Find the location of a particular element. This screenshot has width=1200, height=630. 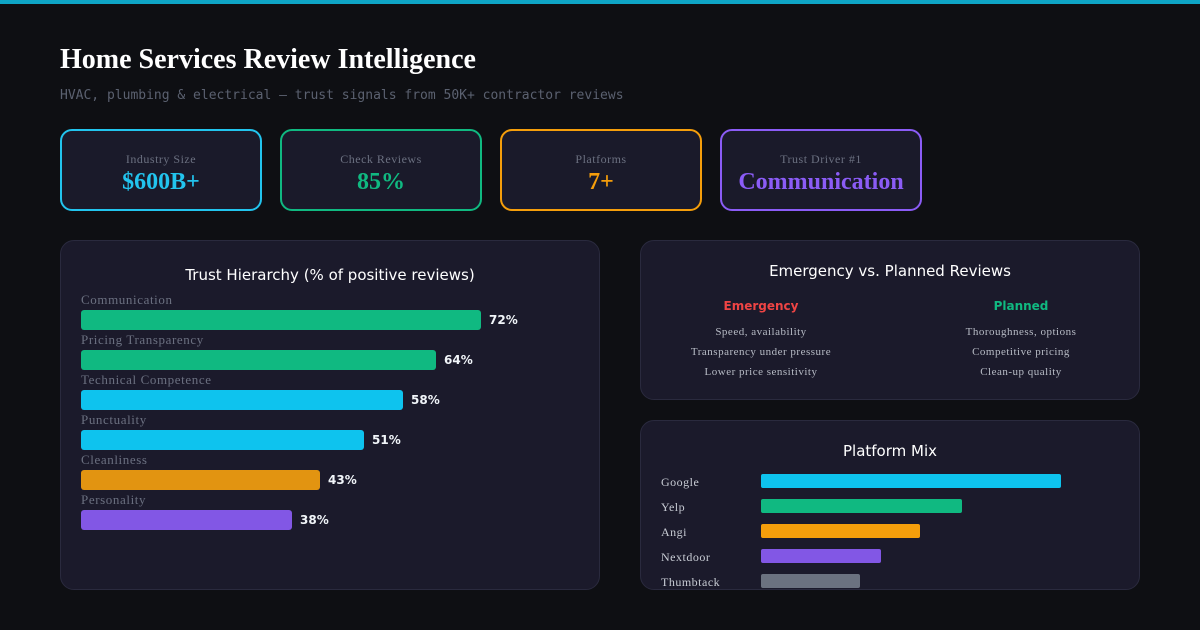

trust-bar-value: 64% is located at coordinates (458, 360).